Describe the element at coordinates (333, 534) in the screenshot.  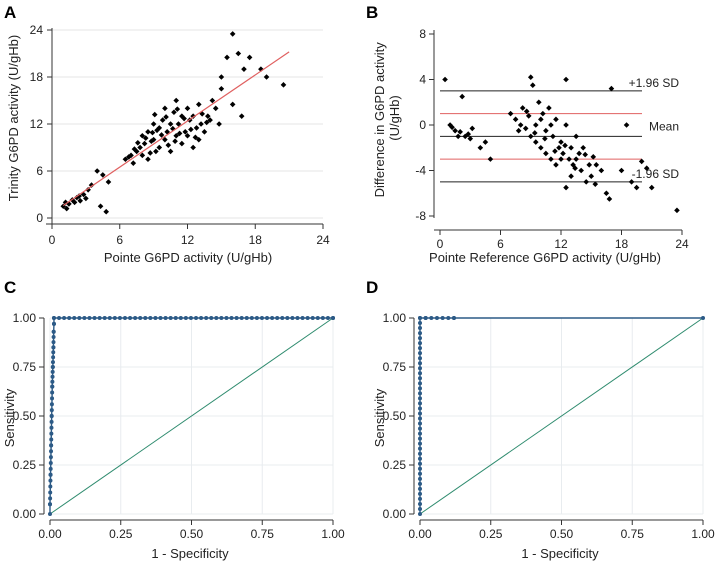
I see `panel-c-x-tick-label: 1.00` at that location.